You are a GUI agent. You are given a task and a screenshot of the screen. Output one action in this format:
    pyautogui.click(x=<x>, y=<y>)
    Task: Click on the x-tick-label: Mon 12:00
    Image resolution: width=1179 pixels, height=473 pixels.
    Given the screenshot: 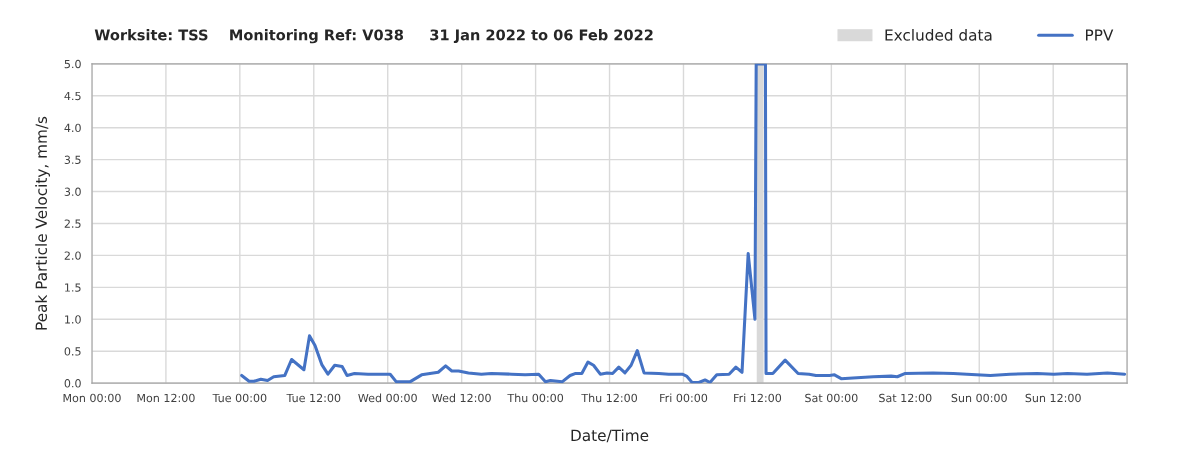 What is the action you would take?
    pyautogui.click(x=166, y=398)
    